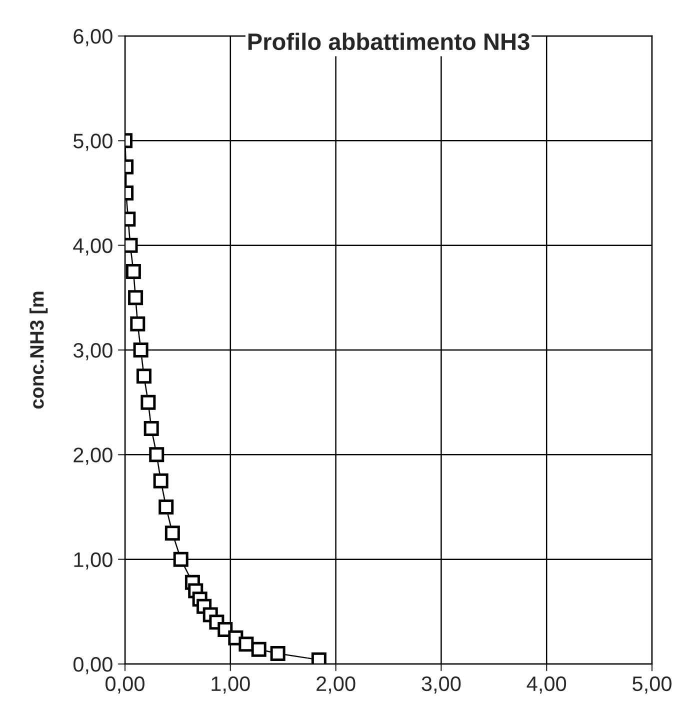 This screenshot has height=715, width=684. Describe the element at coordinates (652, 685) in the screenshot. I see `x-tick-label: 5,00` at that location.